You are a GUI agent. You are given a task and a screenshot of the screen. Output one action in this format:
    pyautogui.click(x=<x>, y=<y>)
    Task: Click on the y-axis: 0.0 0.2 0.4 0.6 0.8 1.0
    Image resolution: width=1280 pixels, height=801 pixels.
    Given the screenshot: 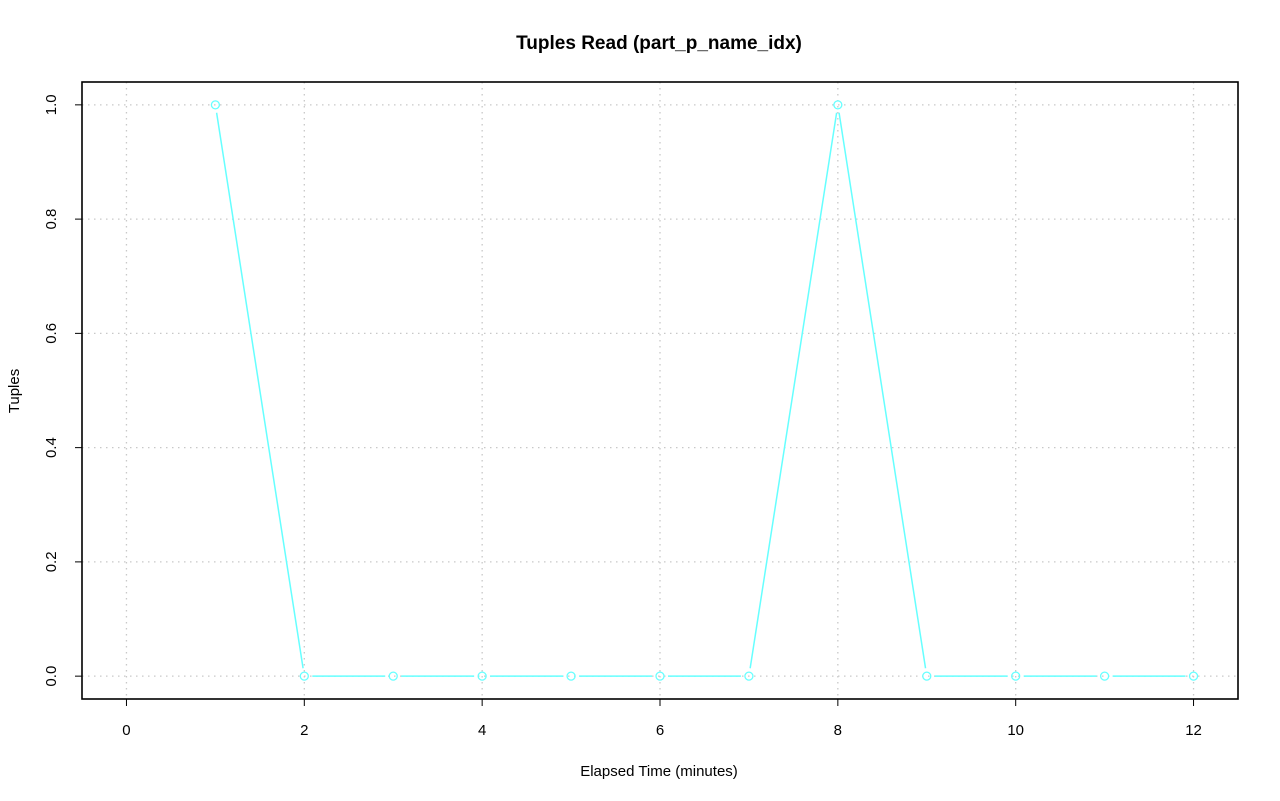 What is the action you would take?
    pyautogui.click(x=62, y=390)
    